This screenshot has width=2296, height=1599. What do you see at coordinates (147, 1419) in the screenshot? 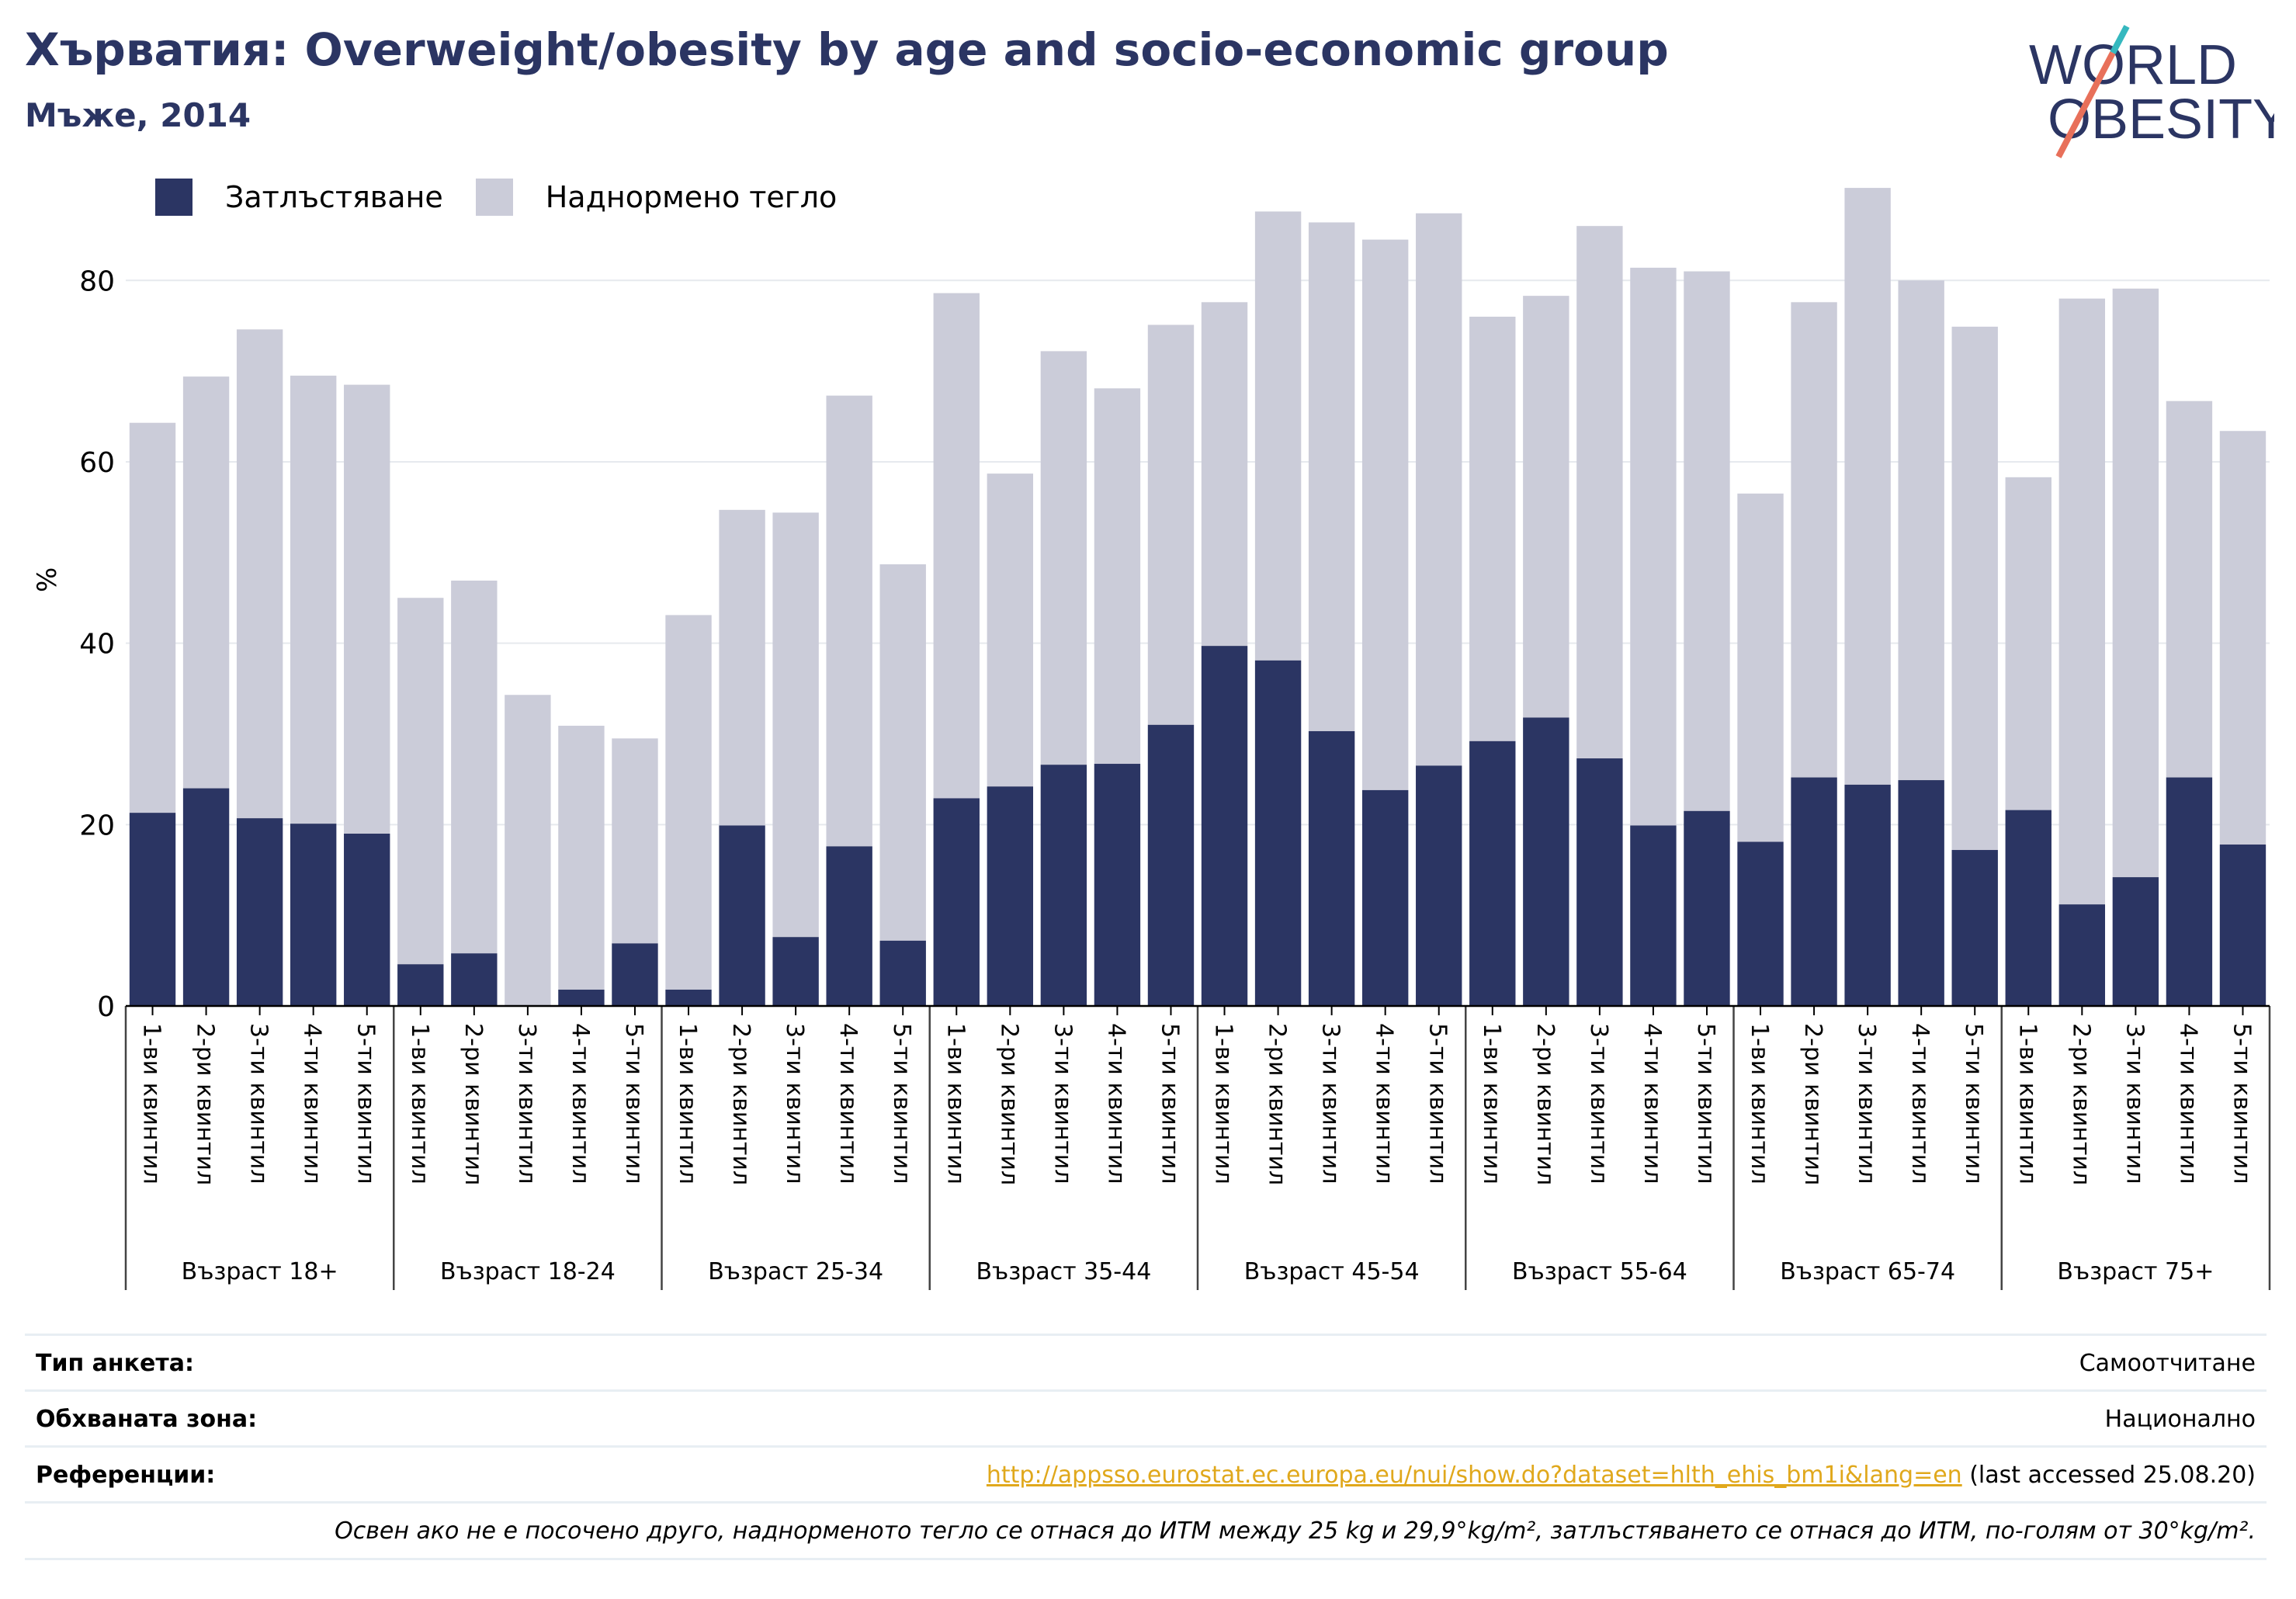
I see `coverage-label: Обхваната зона:` at bounding box center [147, 1419].